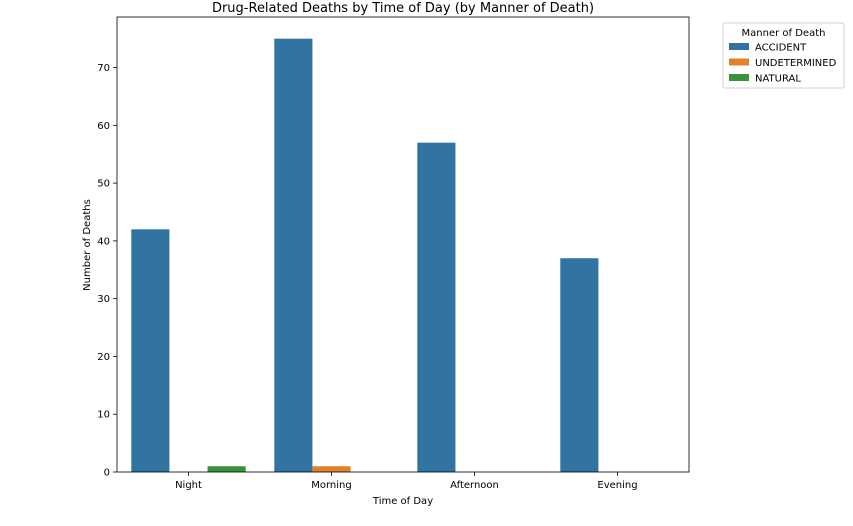 Image resolution: width=853 pixels, height=526 pixels. Describe the element at coordinates (103, 357) in the screenshot. I see `y-tick-label: 20` at that location.